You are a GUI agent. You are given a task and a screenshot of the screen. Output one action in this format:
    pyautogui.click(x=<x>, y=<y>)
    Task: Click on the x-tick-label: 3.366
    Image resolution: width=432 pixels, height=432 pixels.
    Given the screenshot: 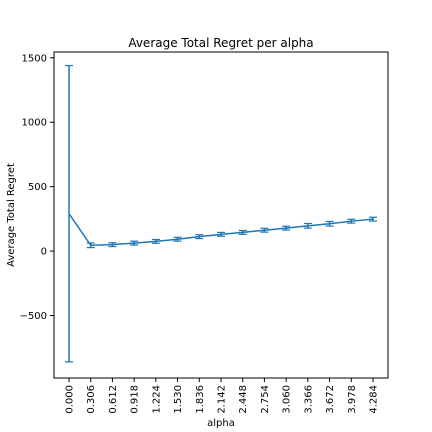 What is the action you would take?
    pyautogui.click(x=308, y=399)
    